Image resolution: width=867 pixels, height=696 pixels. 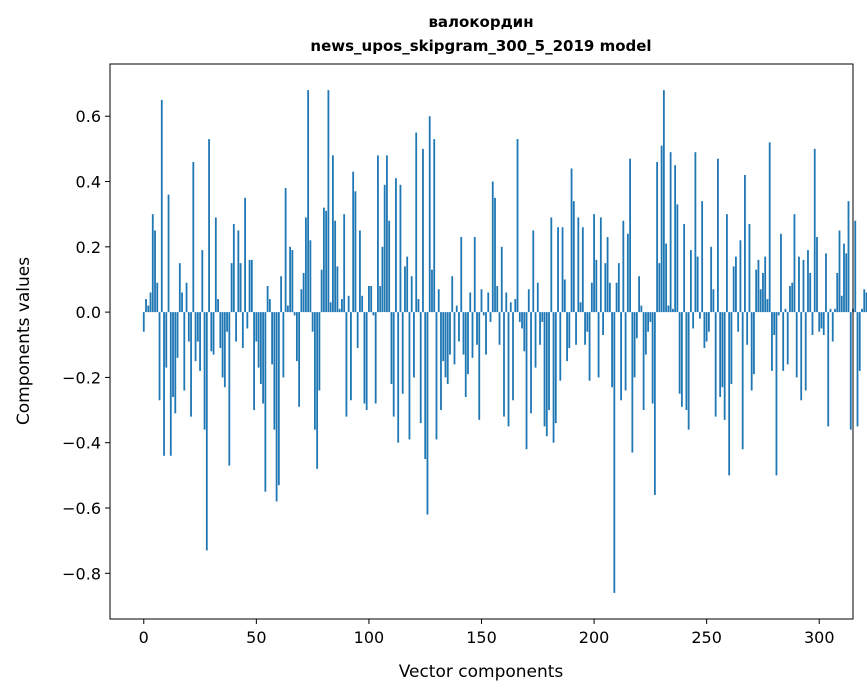 What do you see at coordinates (480, 22) in the screenshot?
I see `chart-title: валокордин` at bounding box center [480, 22].